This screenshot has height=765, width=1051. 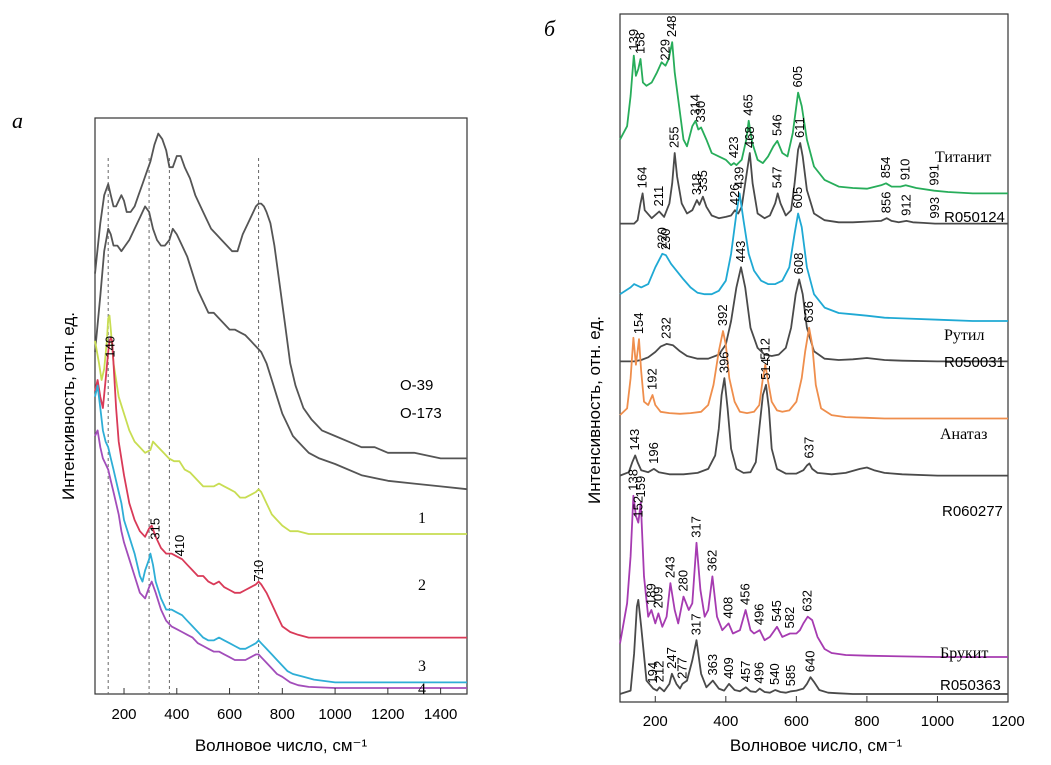 What do you see at coordinates (728, 668) in the screenshot?
I see `peak-label: 409` at bounding box center [728, 668].